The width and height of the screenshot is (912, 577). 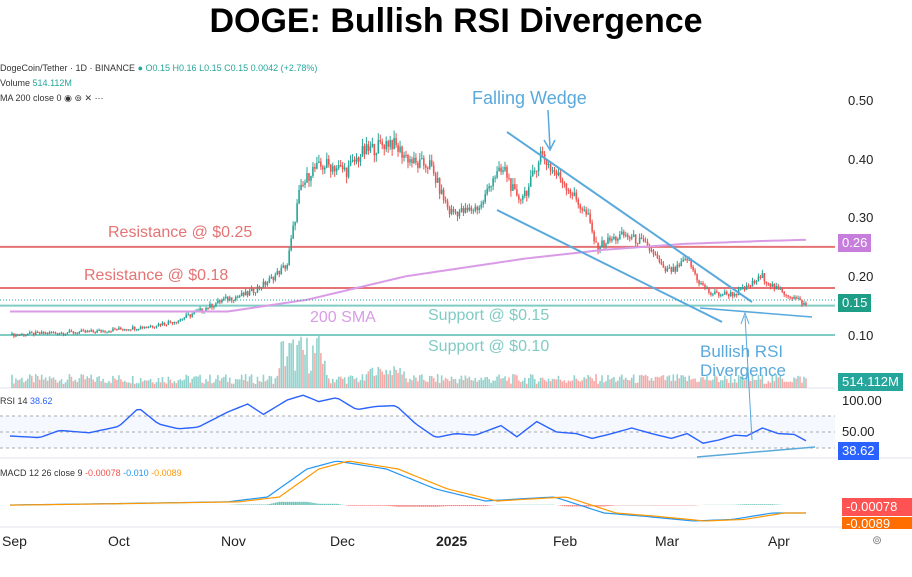 I want to click on more-icon: ···, so click(x=99, y=98).